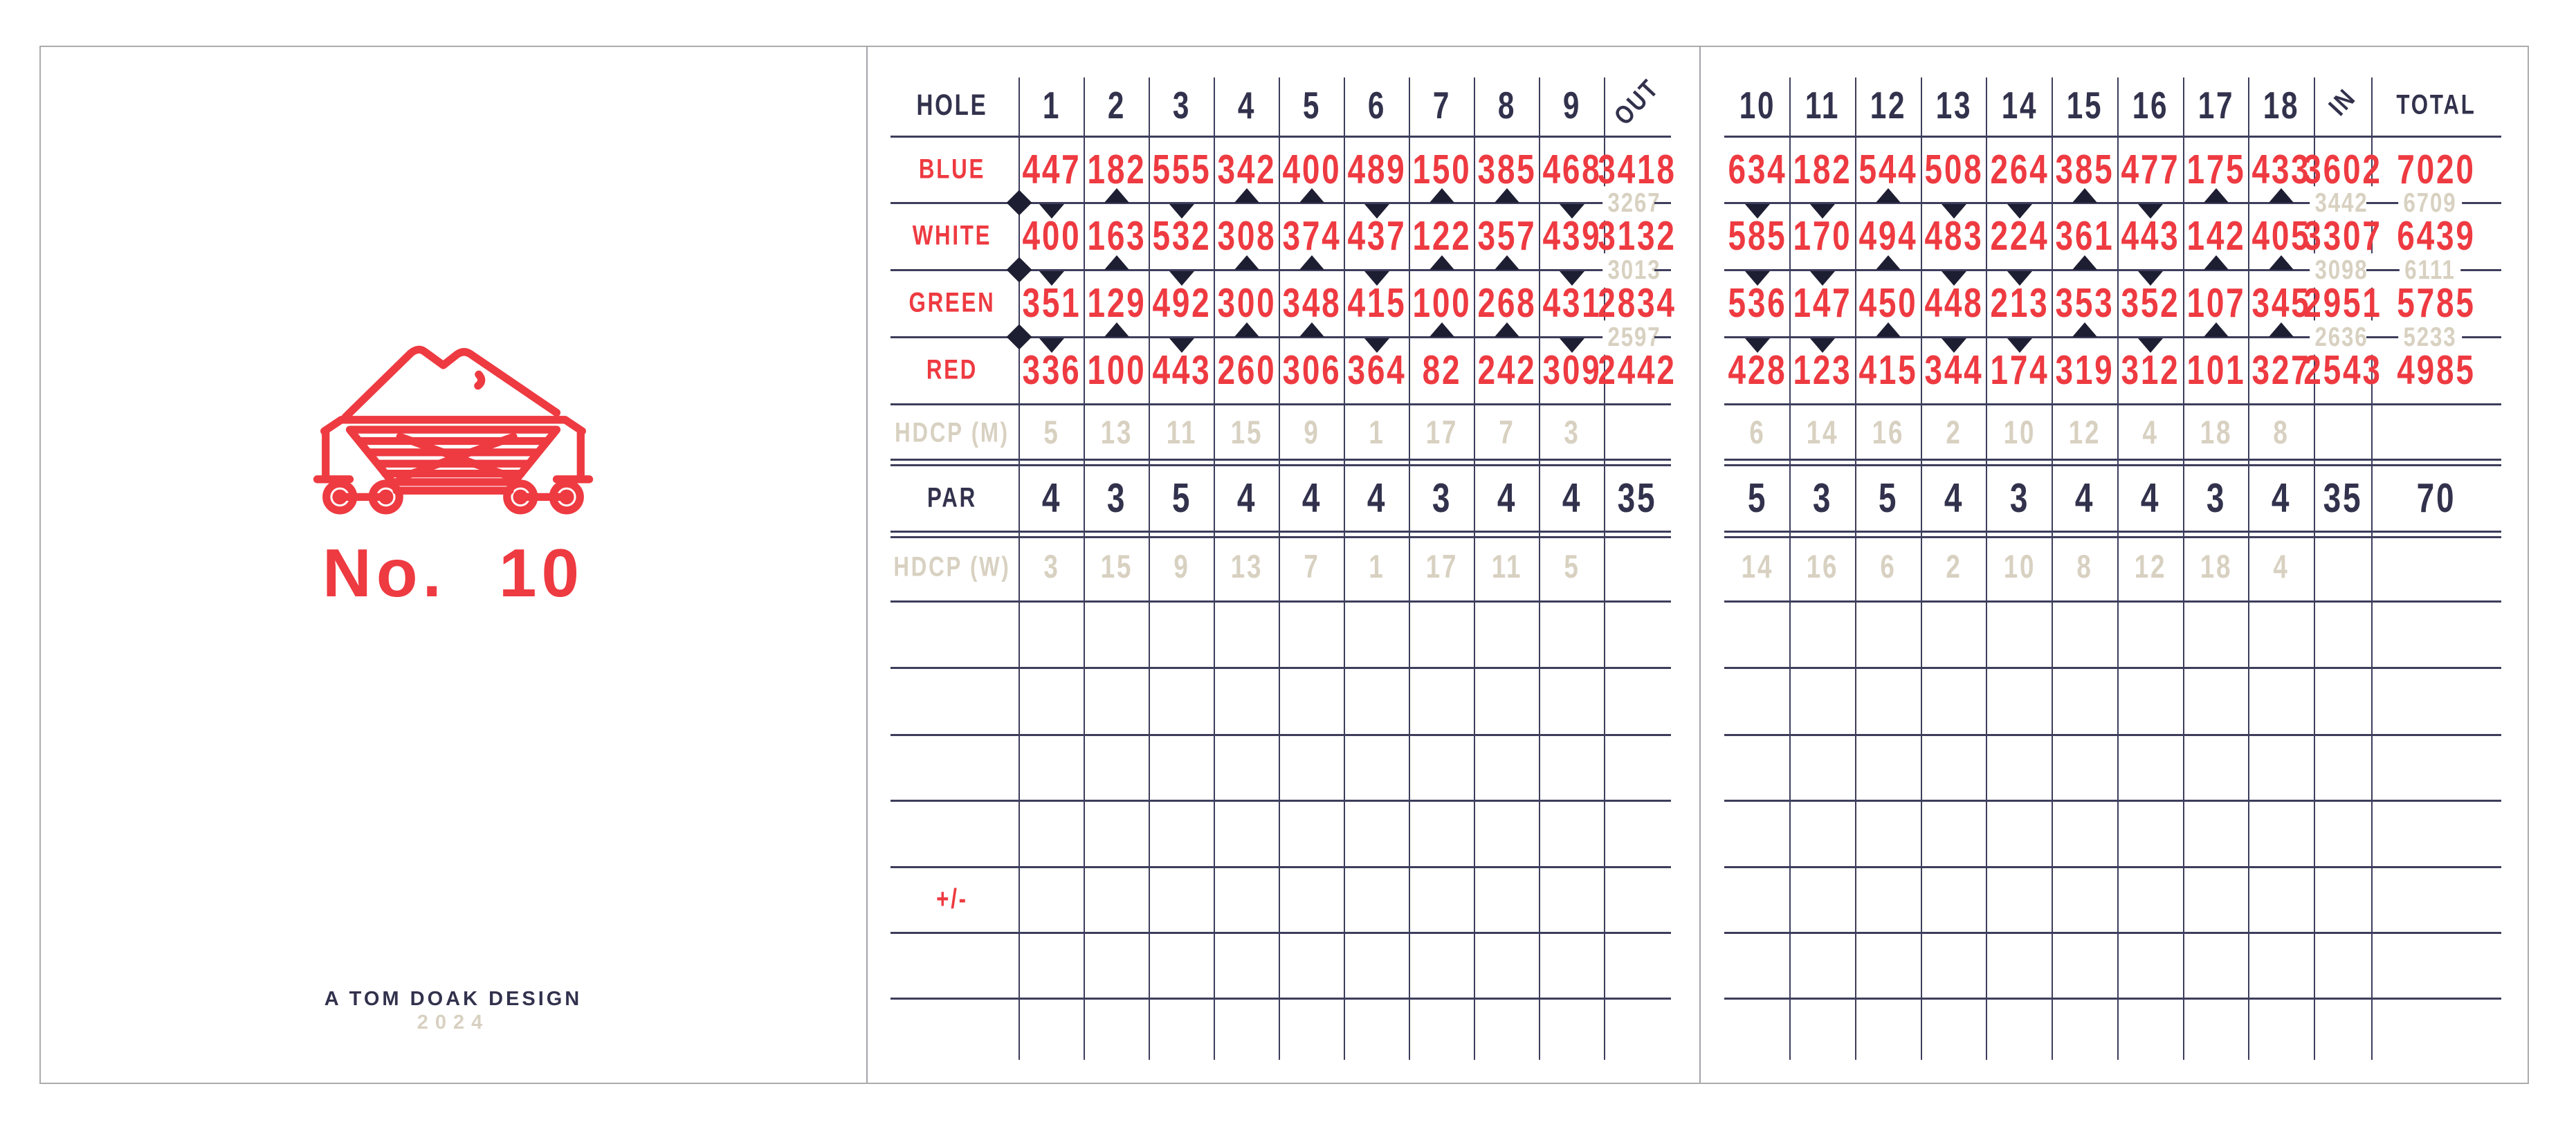 The width and height of the screenshot is (2576, 1129). What do you see at coordinates (1507, 235) in the screenshot?
I see `front-white-value: 357` at bounding box center [1507, 235].